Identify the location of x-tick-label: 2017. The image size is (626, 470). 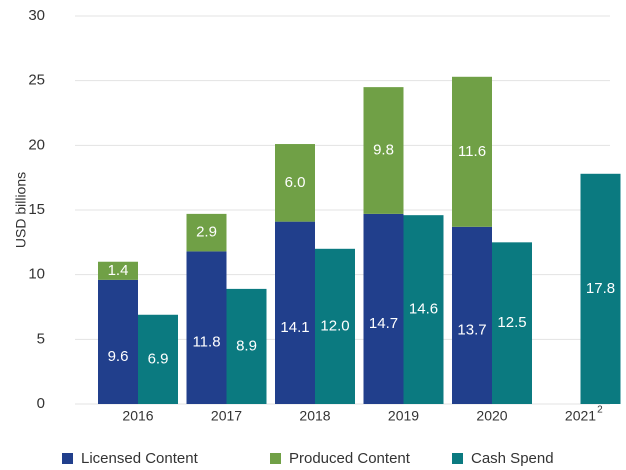
(226, 416).